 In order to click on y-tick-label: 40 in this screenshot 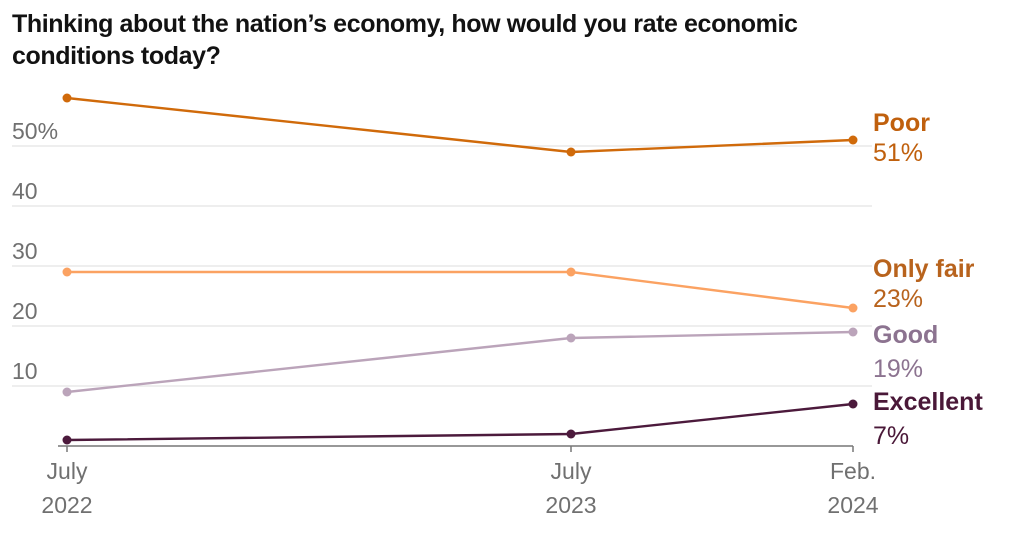, I will do `click(25, 191)`.